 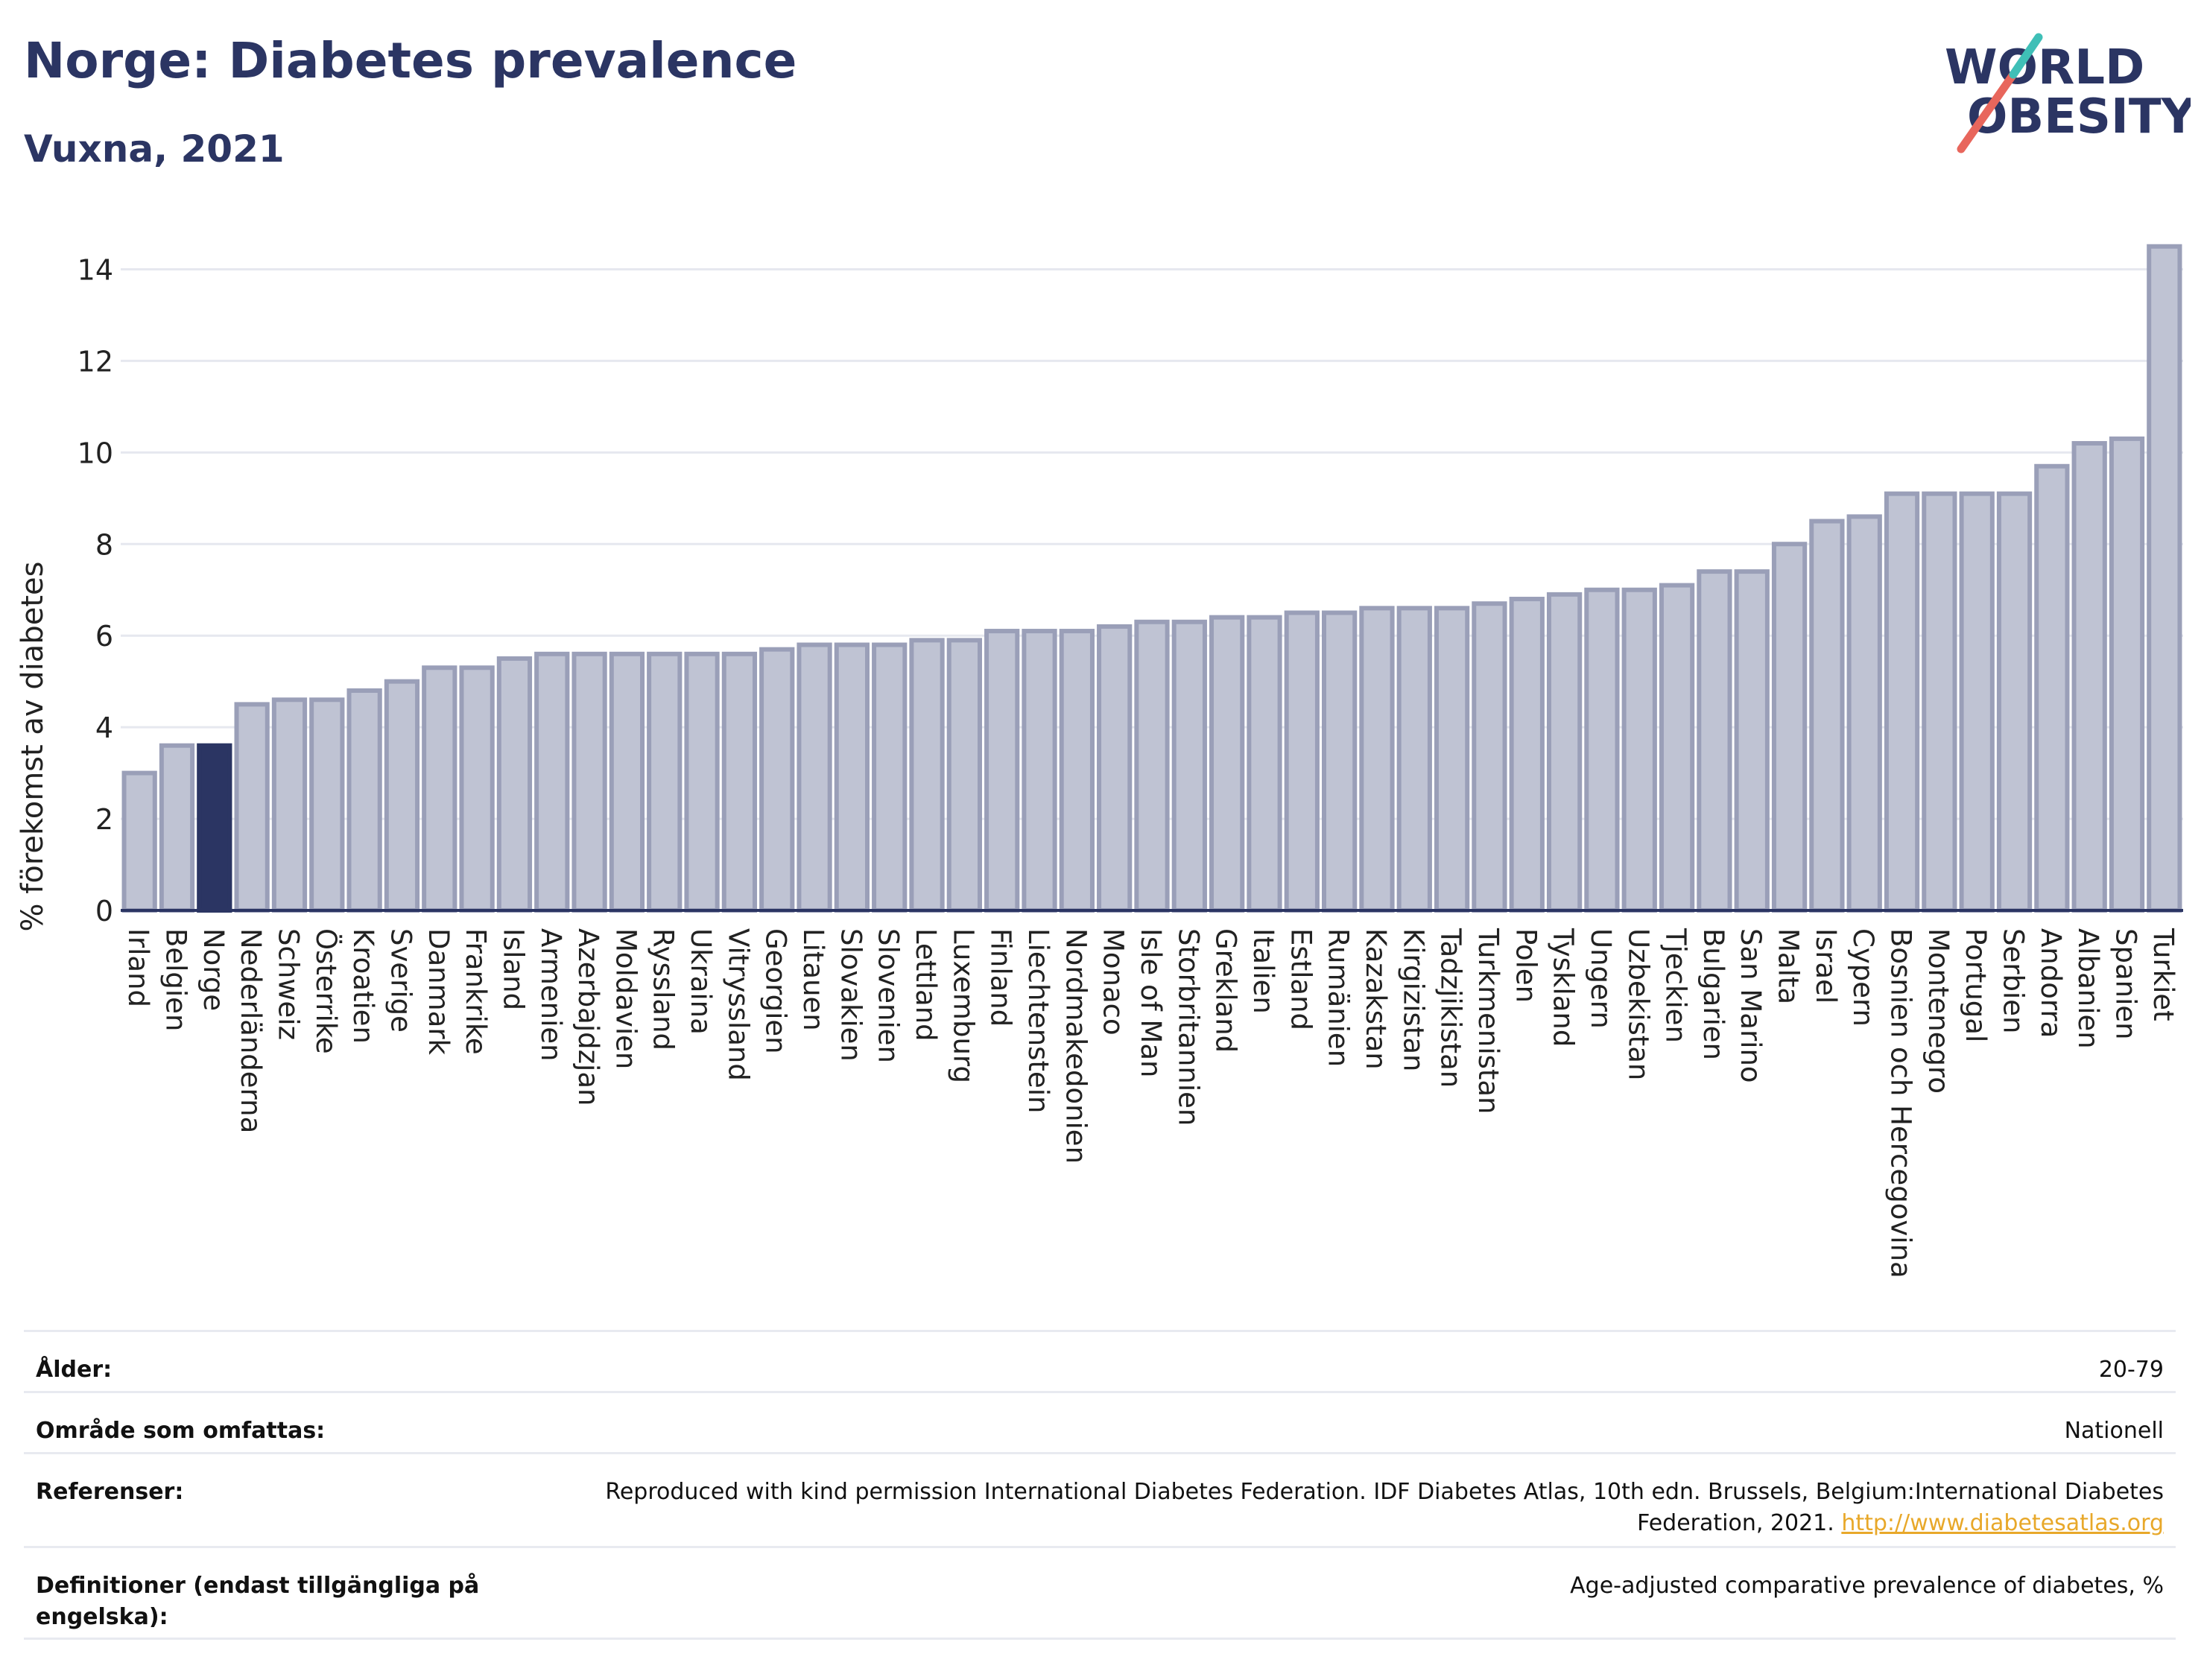 I want to click on bar-montenegro, so click(x=1939, y=702).